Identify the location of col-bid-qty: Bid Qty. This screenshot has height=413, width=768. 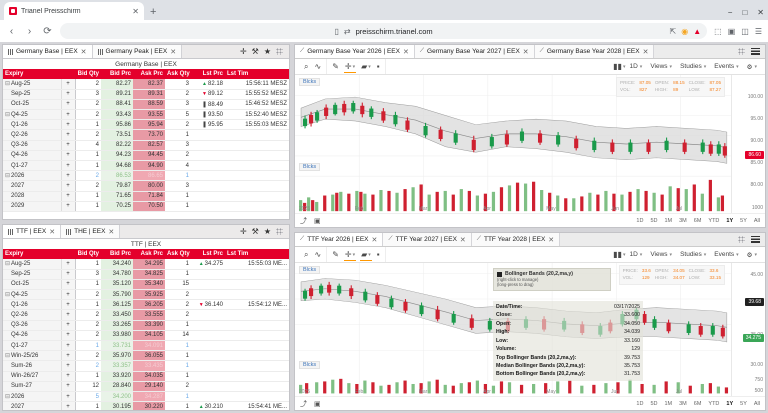
(88, 74).